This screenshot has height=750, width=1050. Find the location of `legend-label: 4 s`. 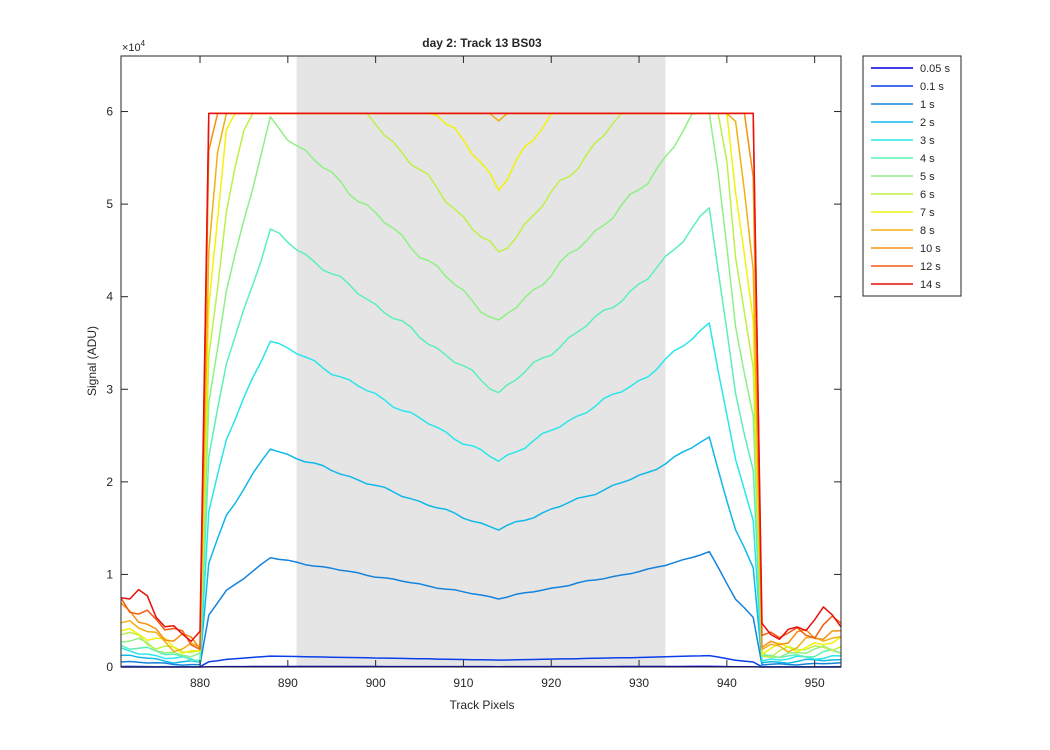

legend-label: 4 s is located at coordinates (927, 159).